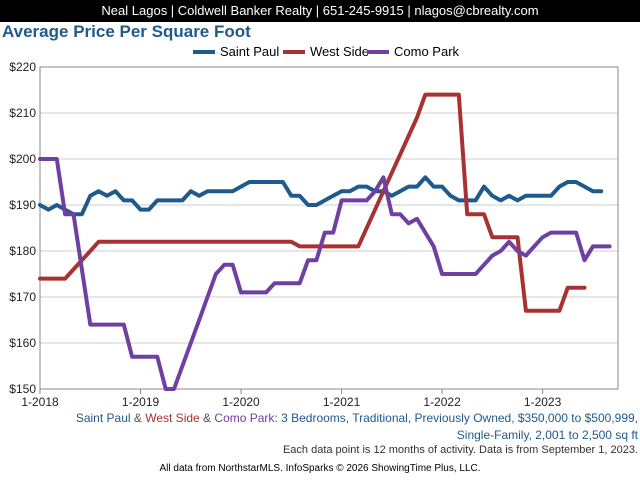  What do you see at coordinates (22, 228) in the screenshot?
I see `y-axis-ticks: $150 $160 $170 $180 $190 $200 $210 $220` at bounding box center [22, 228].